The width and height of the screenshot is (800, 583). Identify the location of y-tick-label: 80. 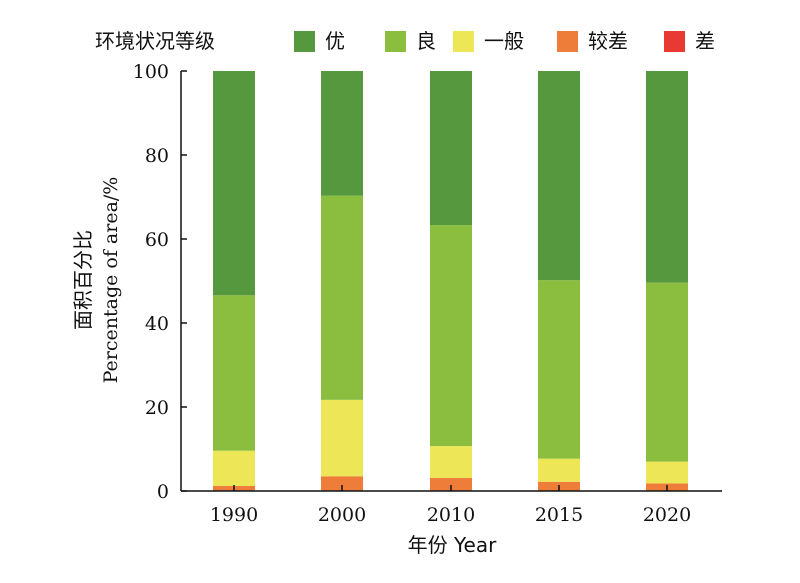
(157, 156).